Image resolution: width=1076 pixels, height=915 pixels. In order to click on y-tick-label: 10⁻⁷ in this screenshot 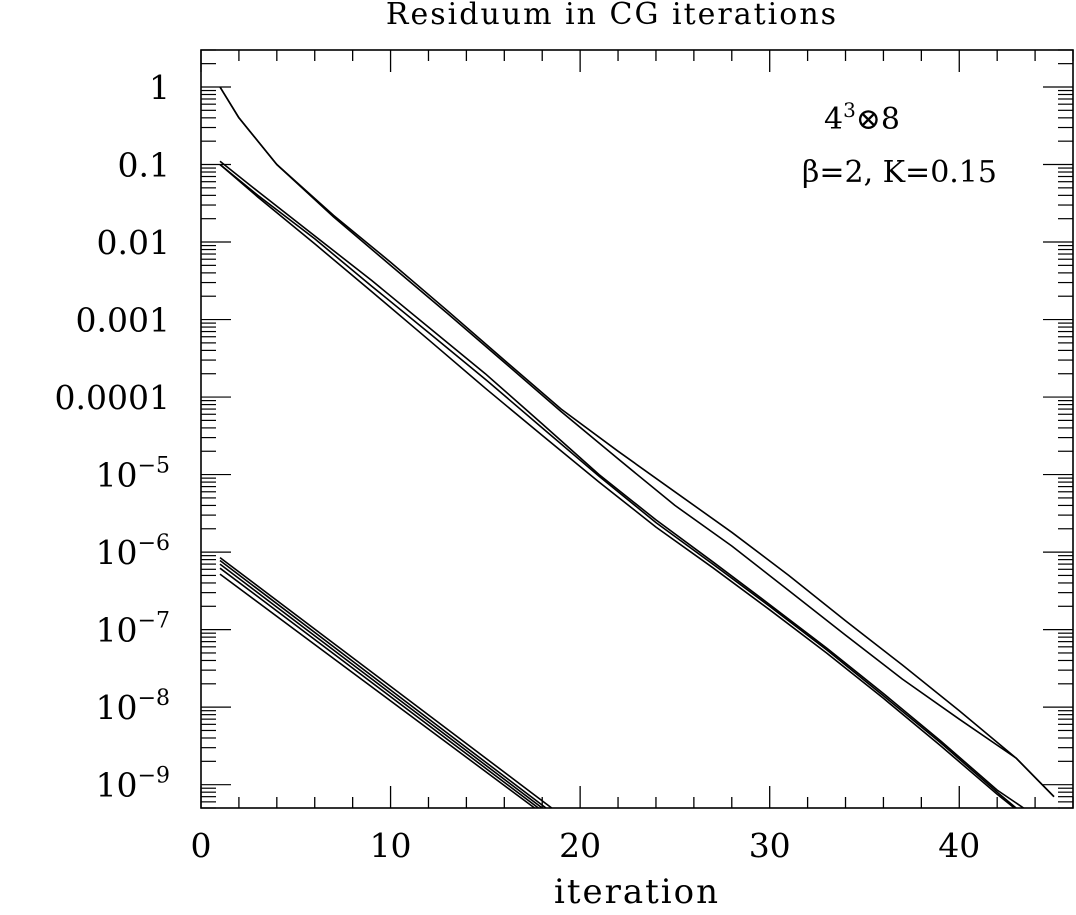, I will do `click(133, 629)`.